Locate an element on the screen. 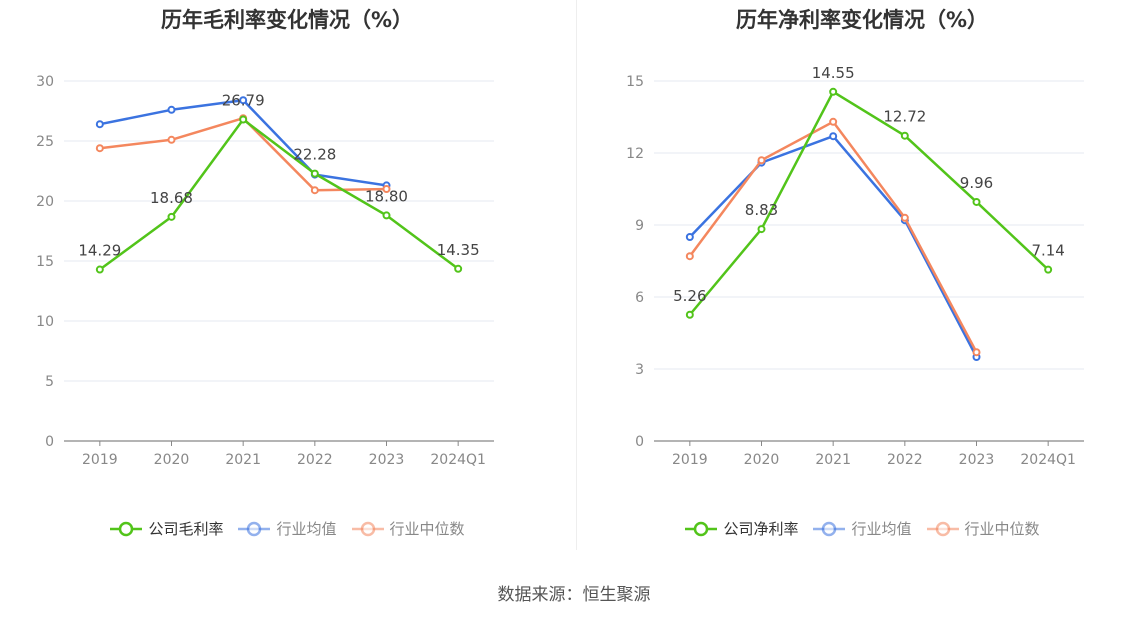 The height and width of the screenshot is (619, 1148). legend-label: 公司毛利率 is located at coordinates (186, 529).